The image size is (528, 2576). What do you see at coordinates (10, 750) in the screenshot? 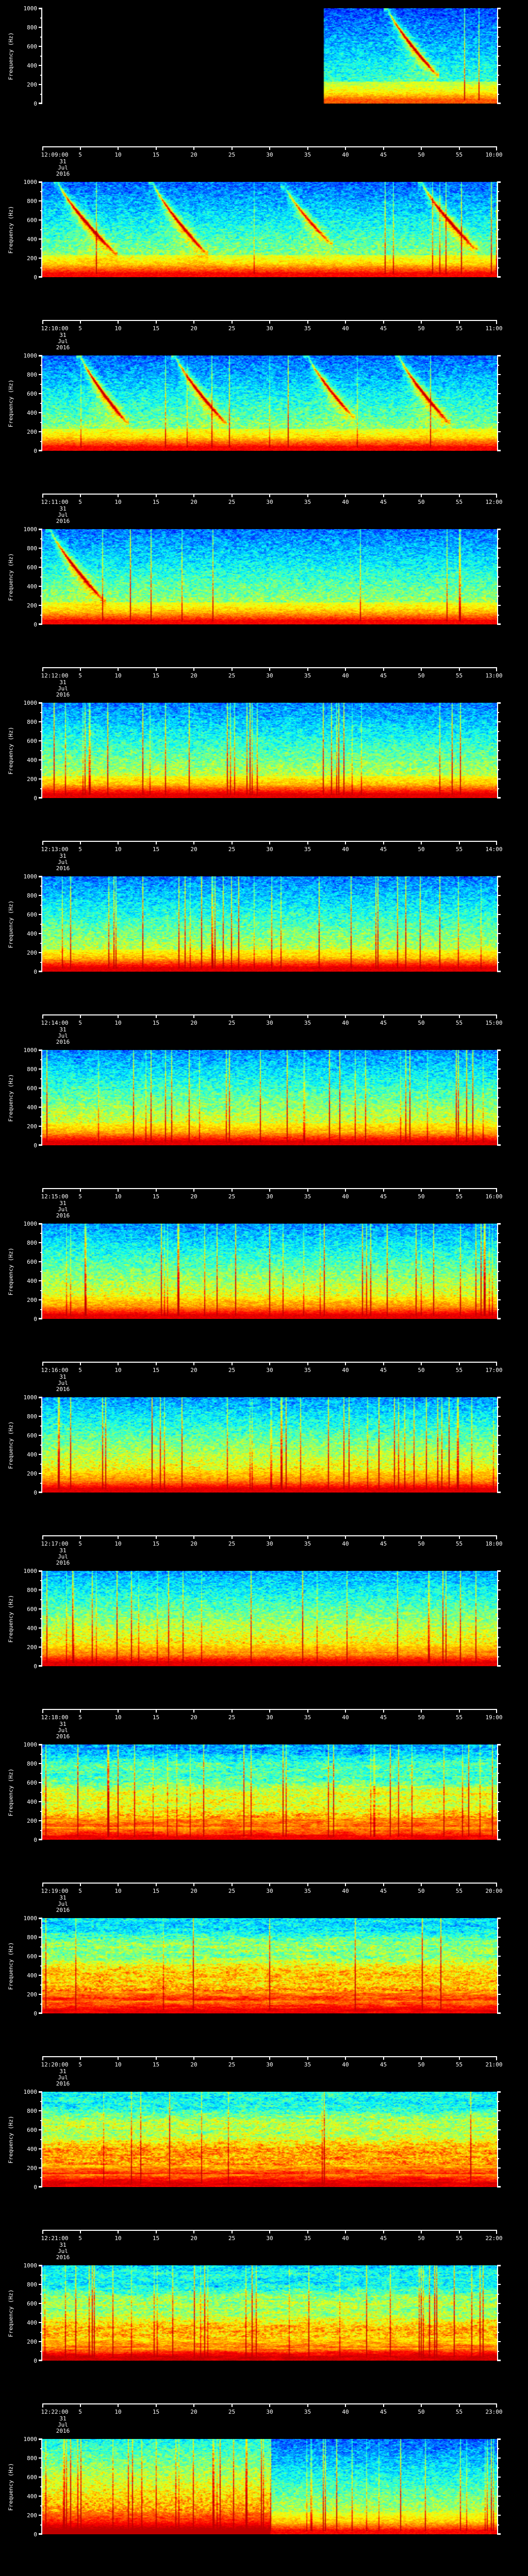
I see `y-axis-title: Frequency (Hz)` at bounding box center [10, 750].